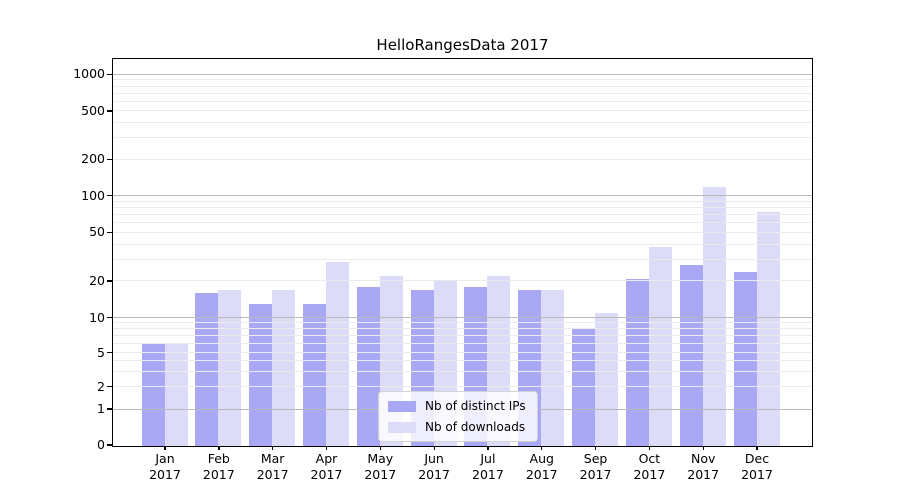 The image size is (900, 500). I want to click on bar-nb-of-downloads-jan, so click(176, 394).